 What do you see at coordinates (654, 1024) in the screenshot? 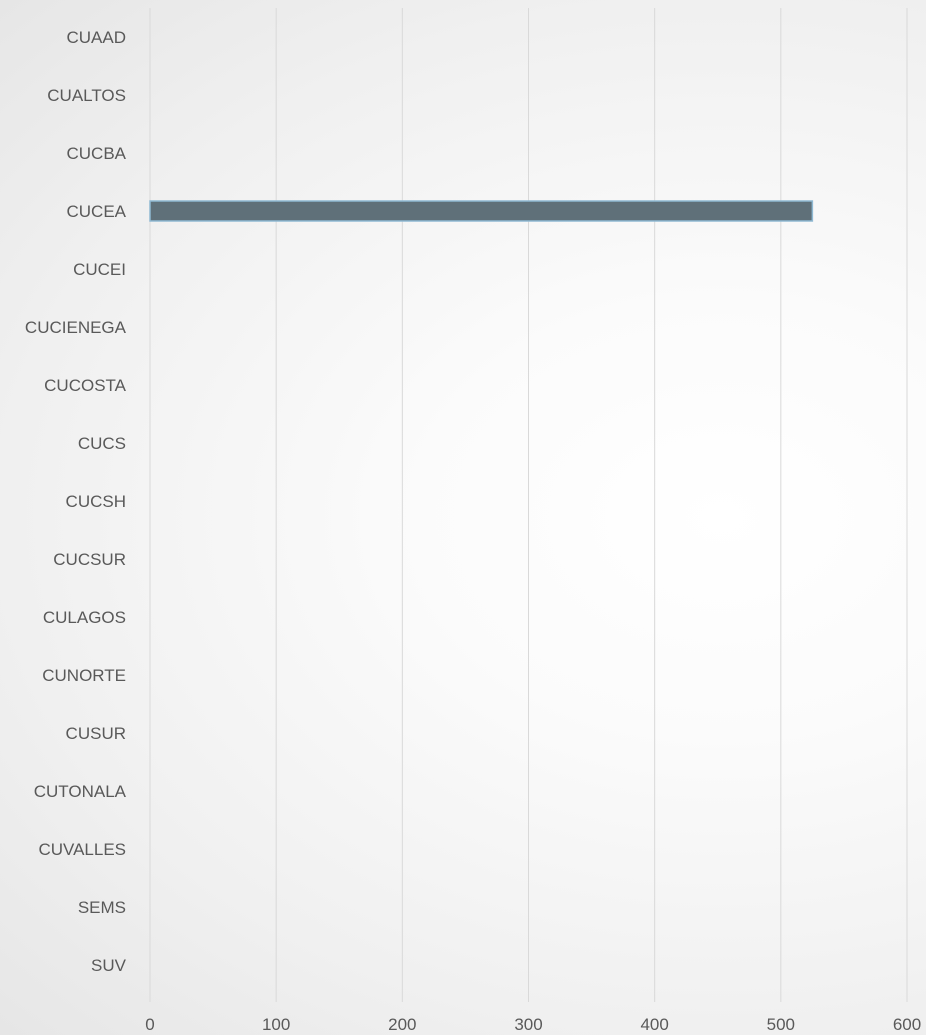
I see `x-tick-label: 400` at bounding box center [654, 1024].